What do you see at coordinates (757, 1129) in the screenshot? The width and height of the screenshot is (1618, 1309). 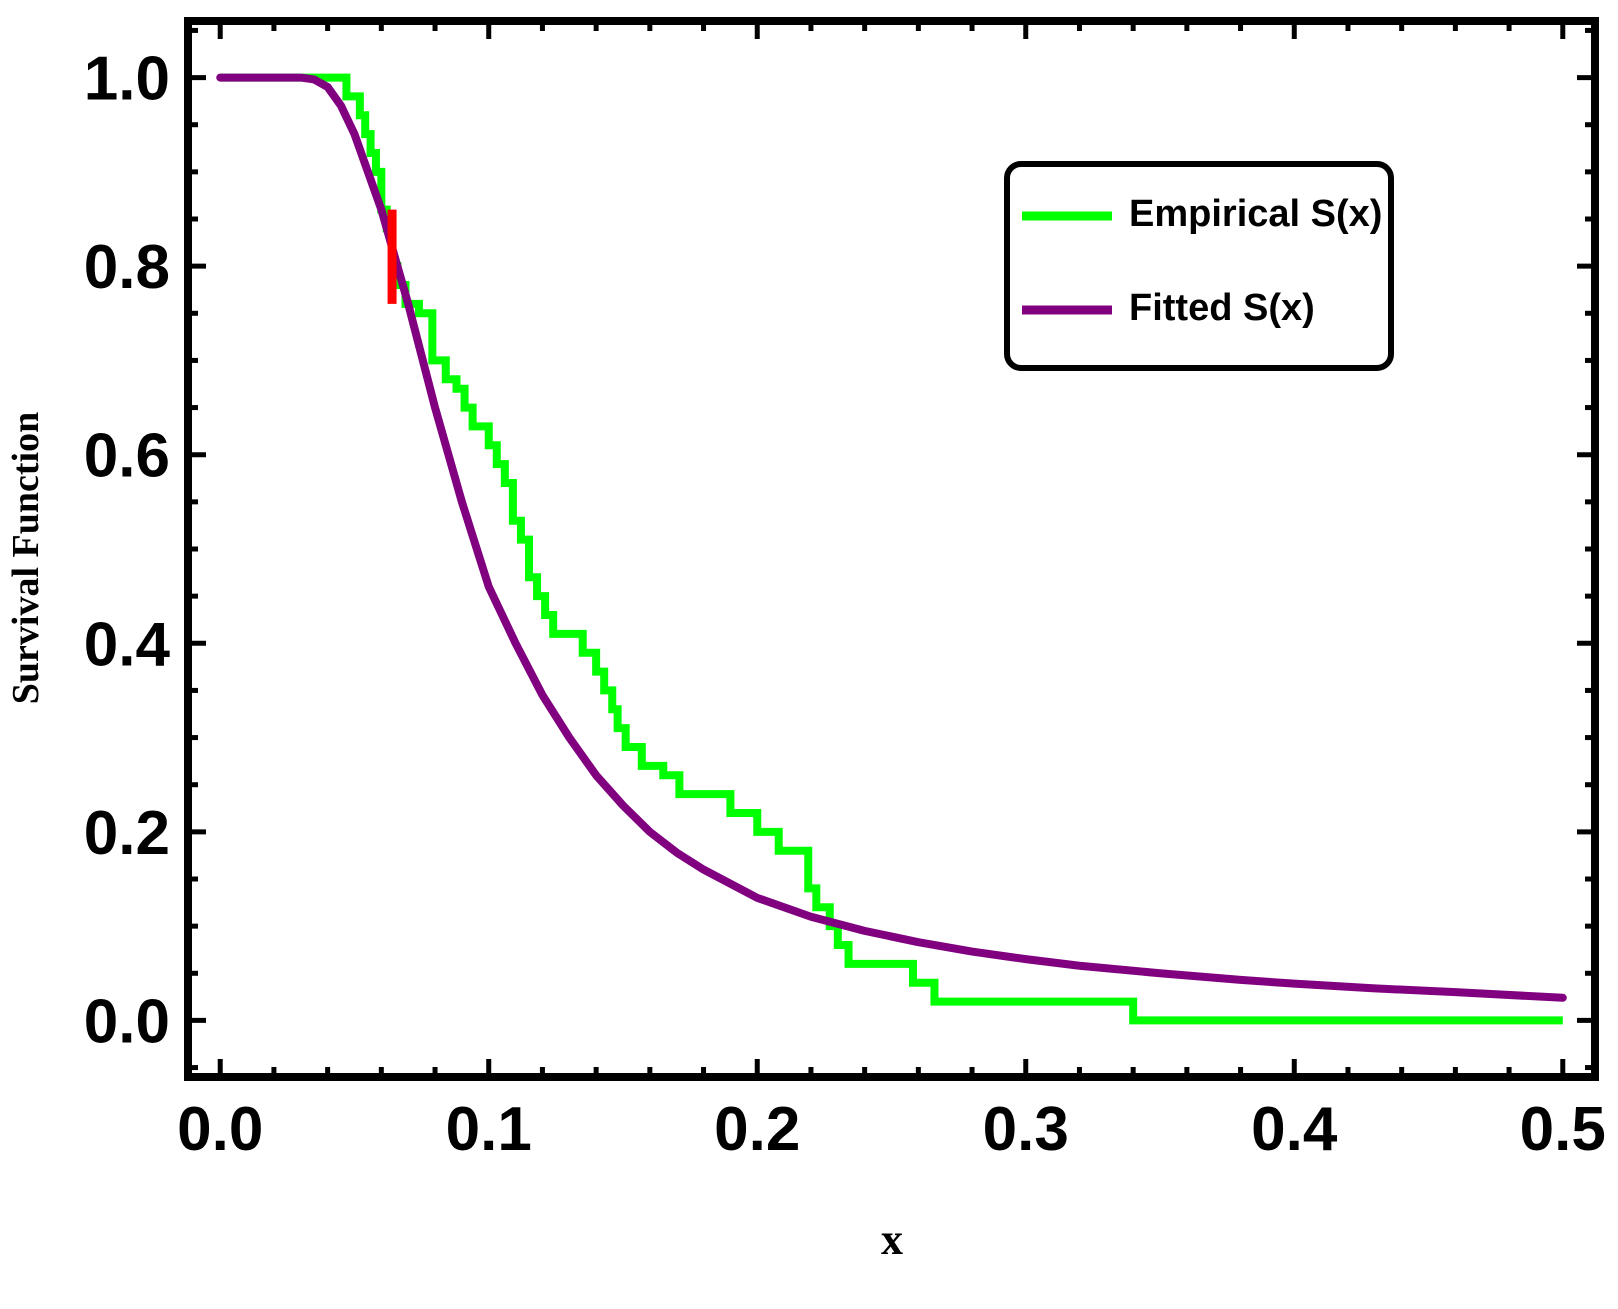 I see `x-tick-label: 0.2` at bounding box center [757, 1129].